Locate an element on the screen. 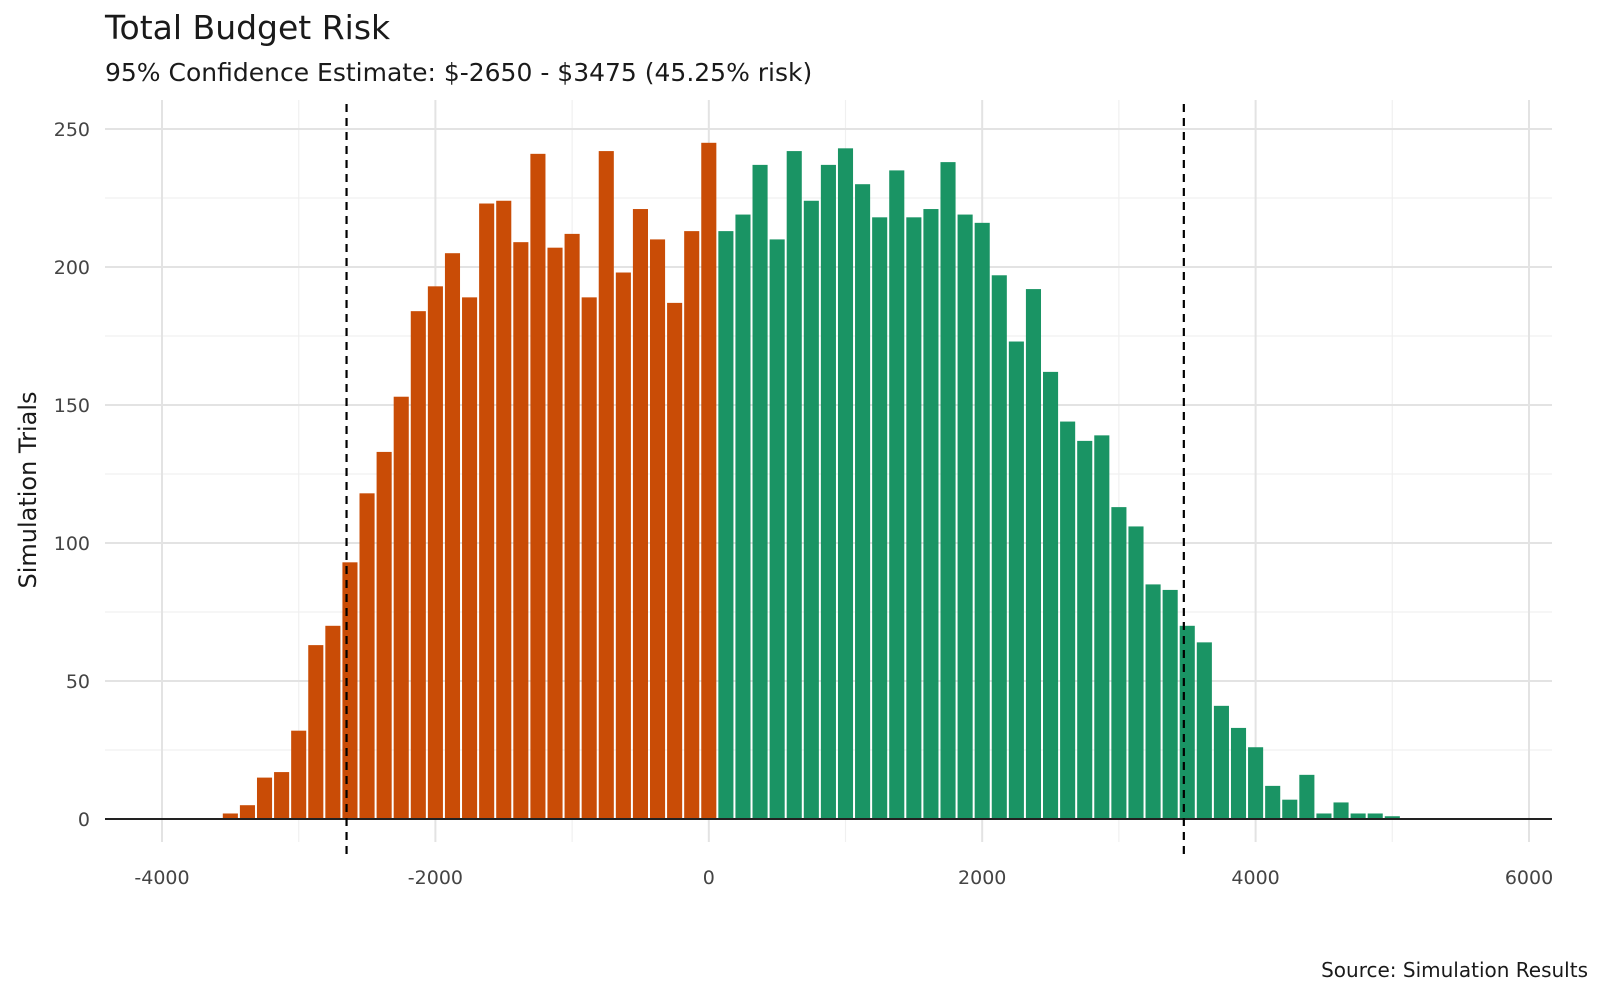  x-tick-label: 0 is located at coordinates (709, 878).